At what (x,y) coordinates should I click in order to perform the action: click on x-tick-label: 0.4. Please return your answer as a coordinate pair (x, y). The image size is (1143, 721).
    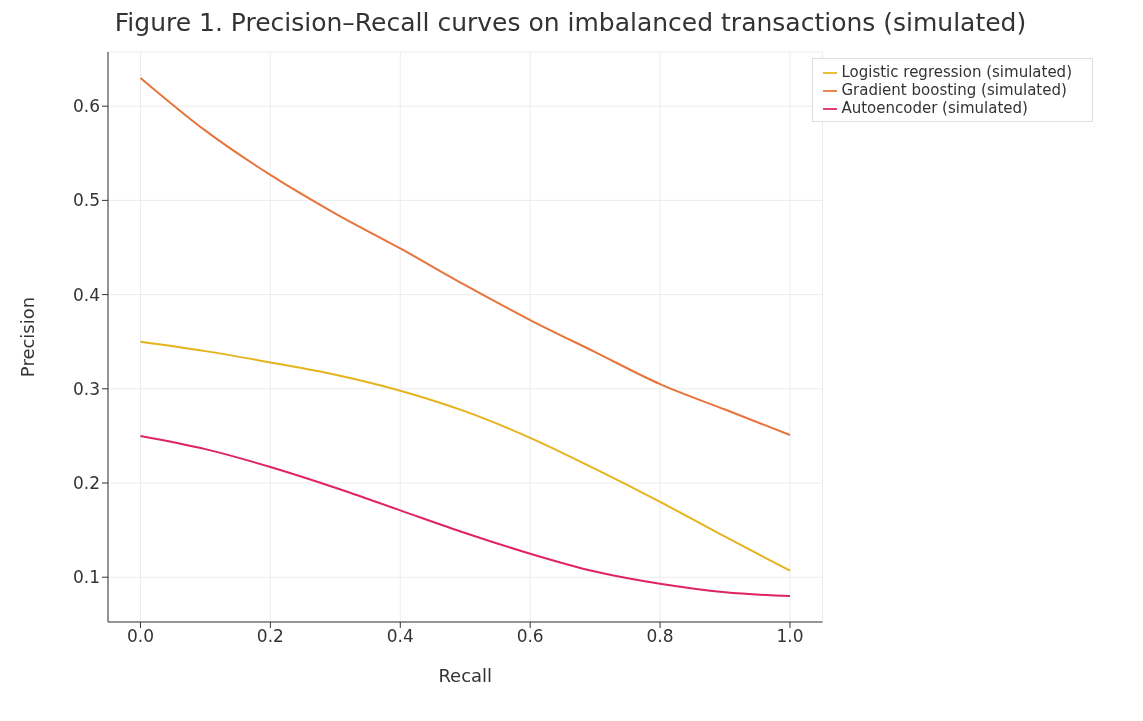
    Looking at the image, I should click on (400, 636).